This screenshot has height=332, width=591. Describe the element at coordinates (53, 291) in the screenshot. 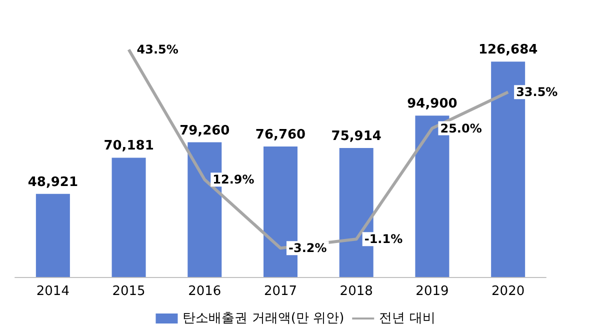

I see `x-tick-label: 2014` at that location.